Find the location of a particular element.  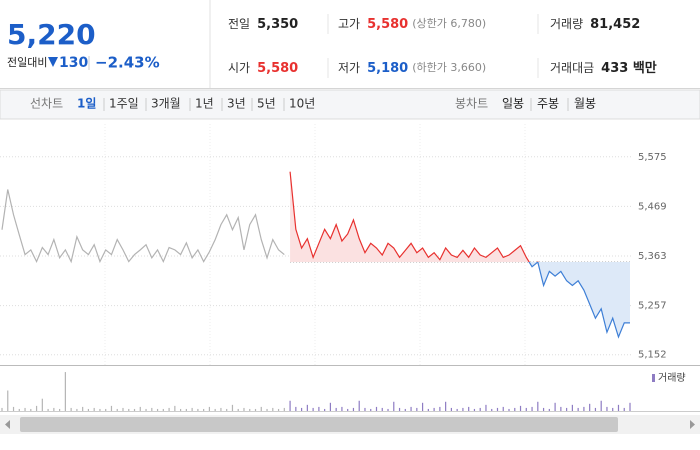

stat-label: 거래량 is located at coordinates (566, 24).